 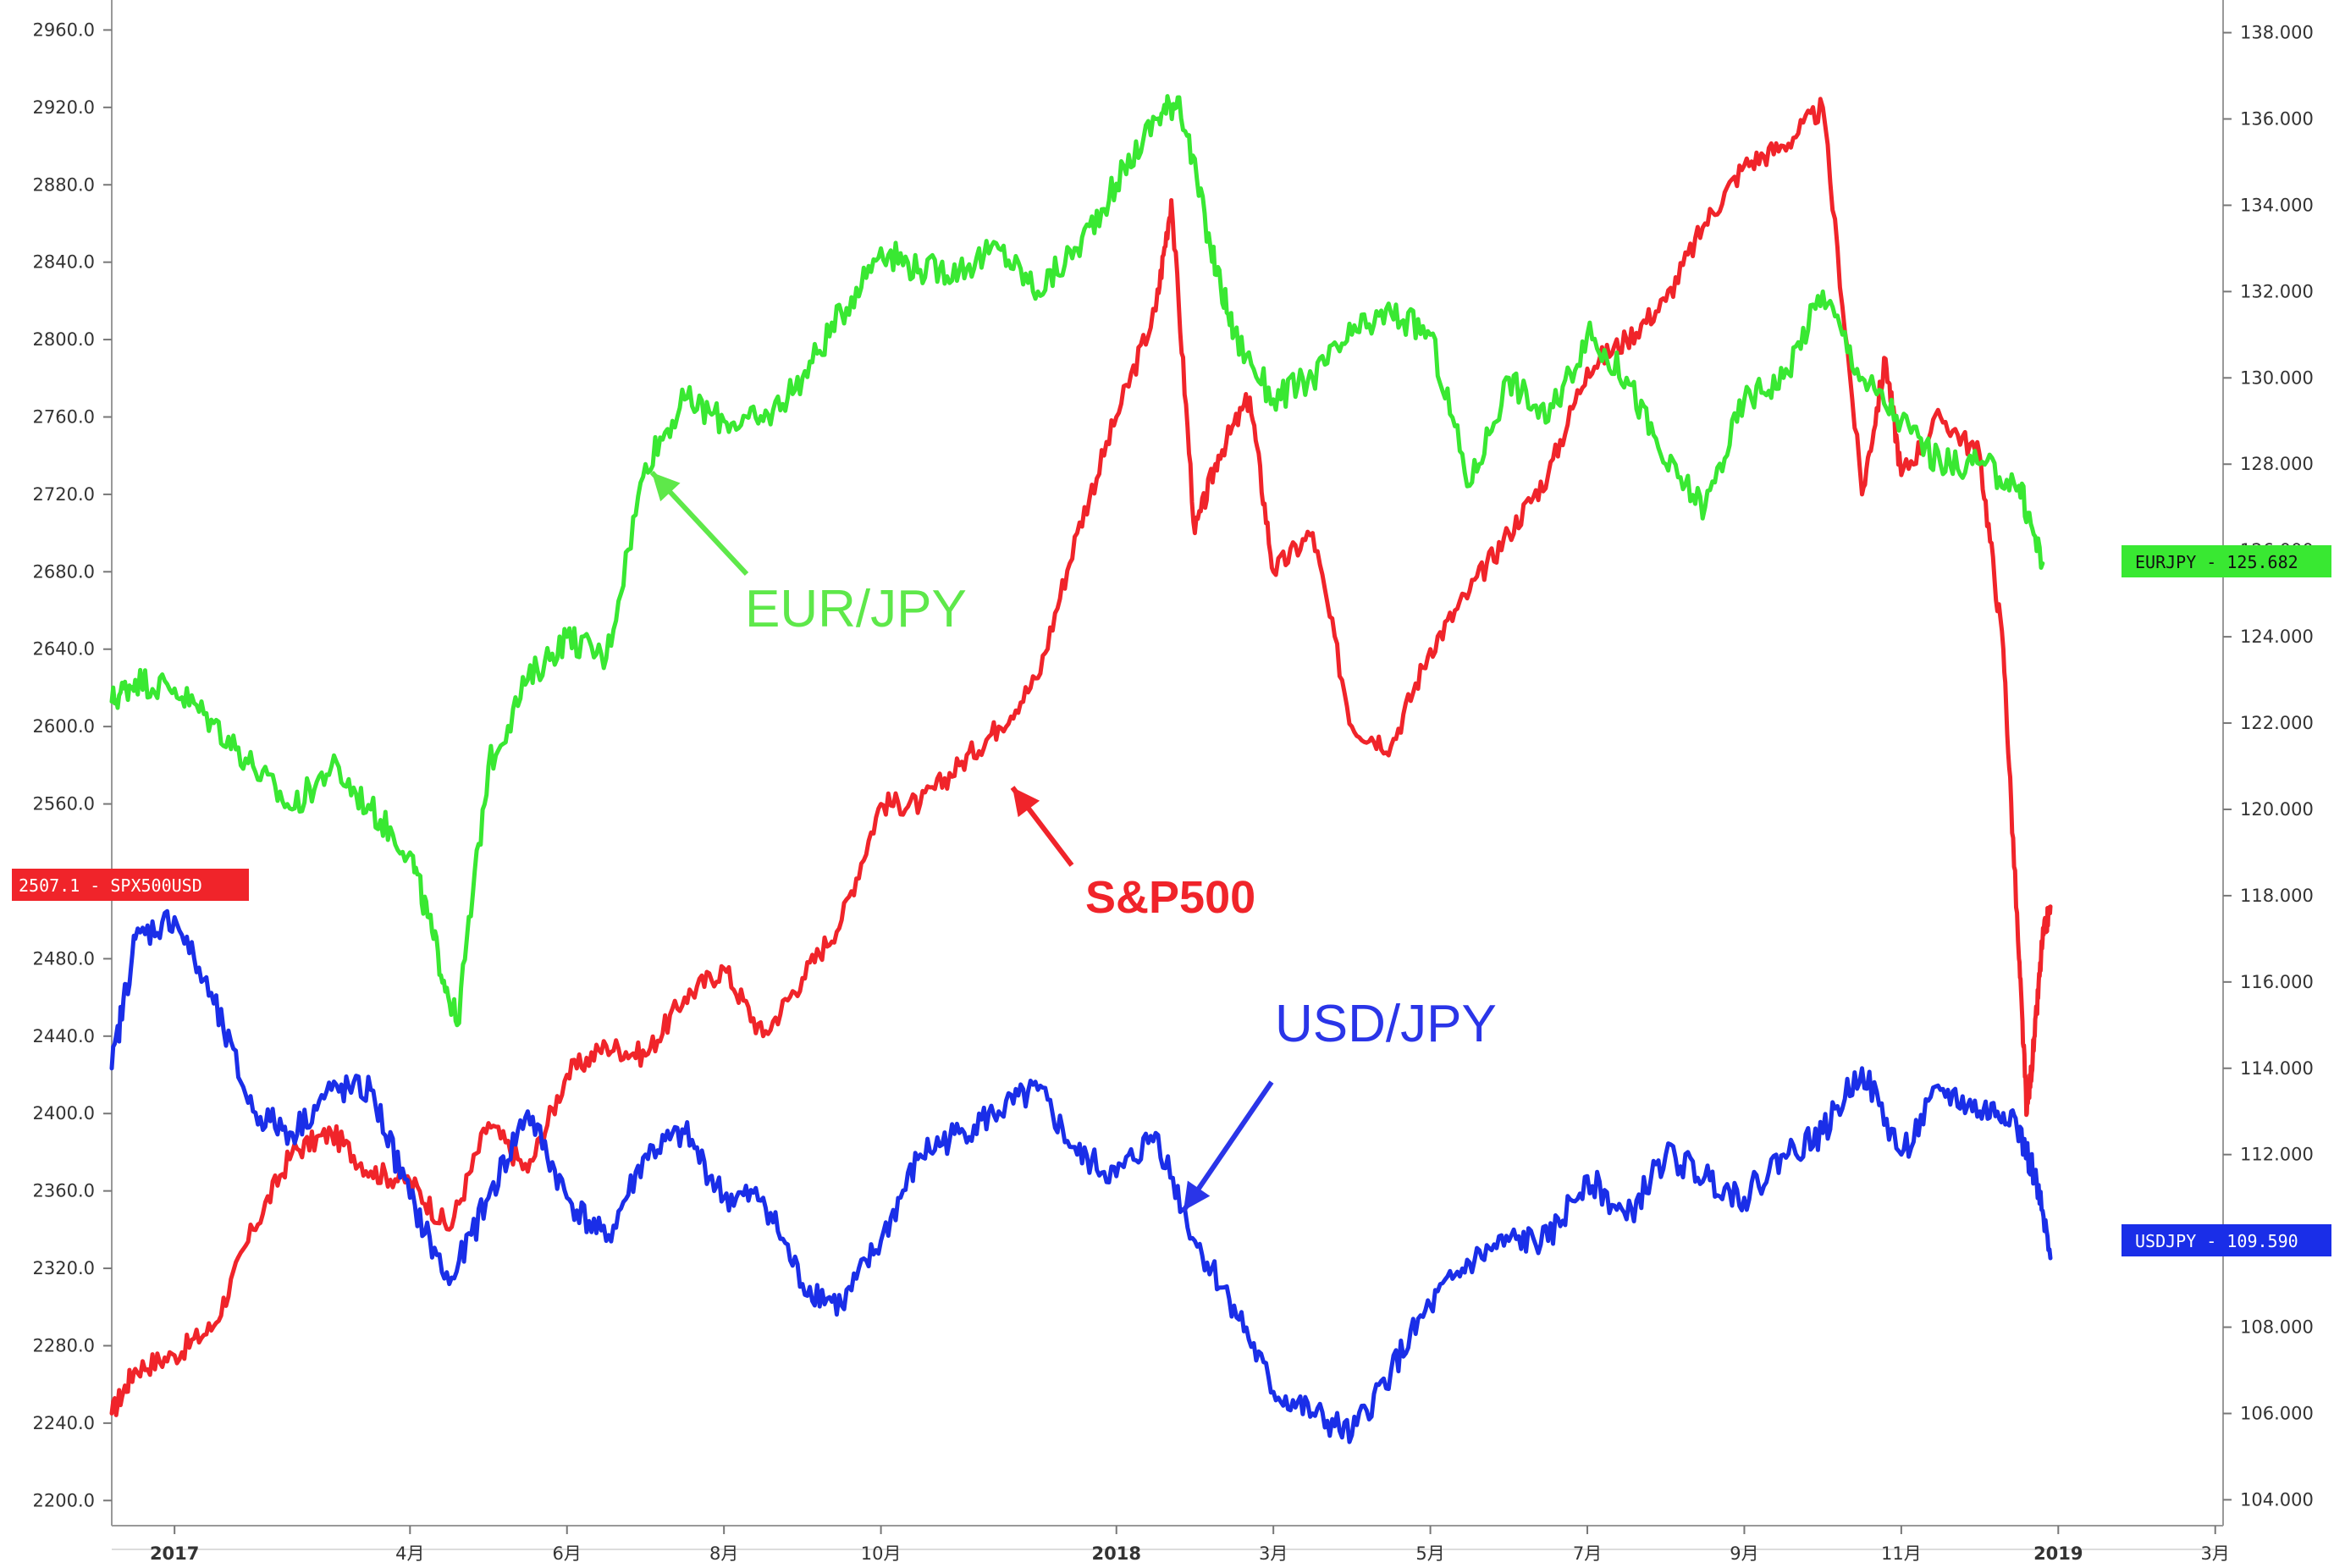 What do you see at coordinates (1116, 1553) in the screenshot?
I see `x-tick-label: 2018` at bounding box center [1116, 1553].